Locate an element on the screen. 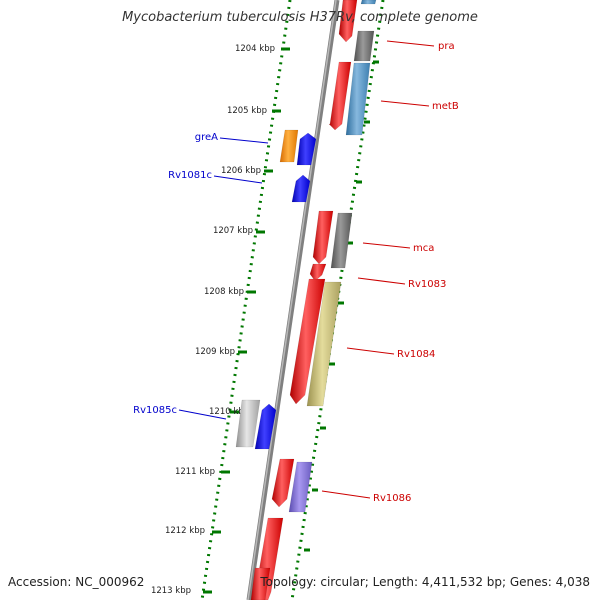 The image size is (600, 600). gene-label-mca: mca is located at coordinates (423, 248).